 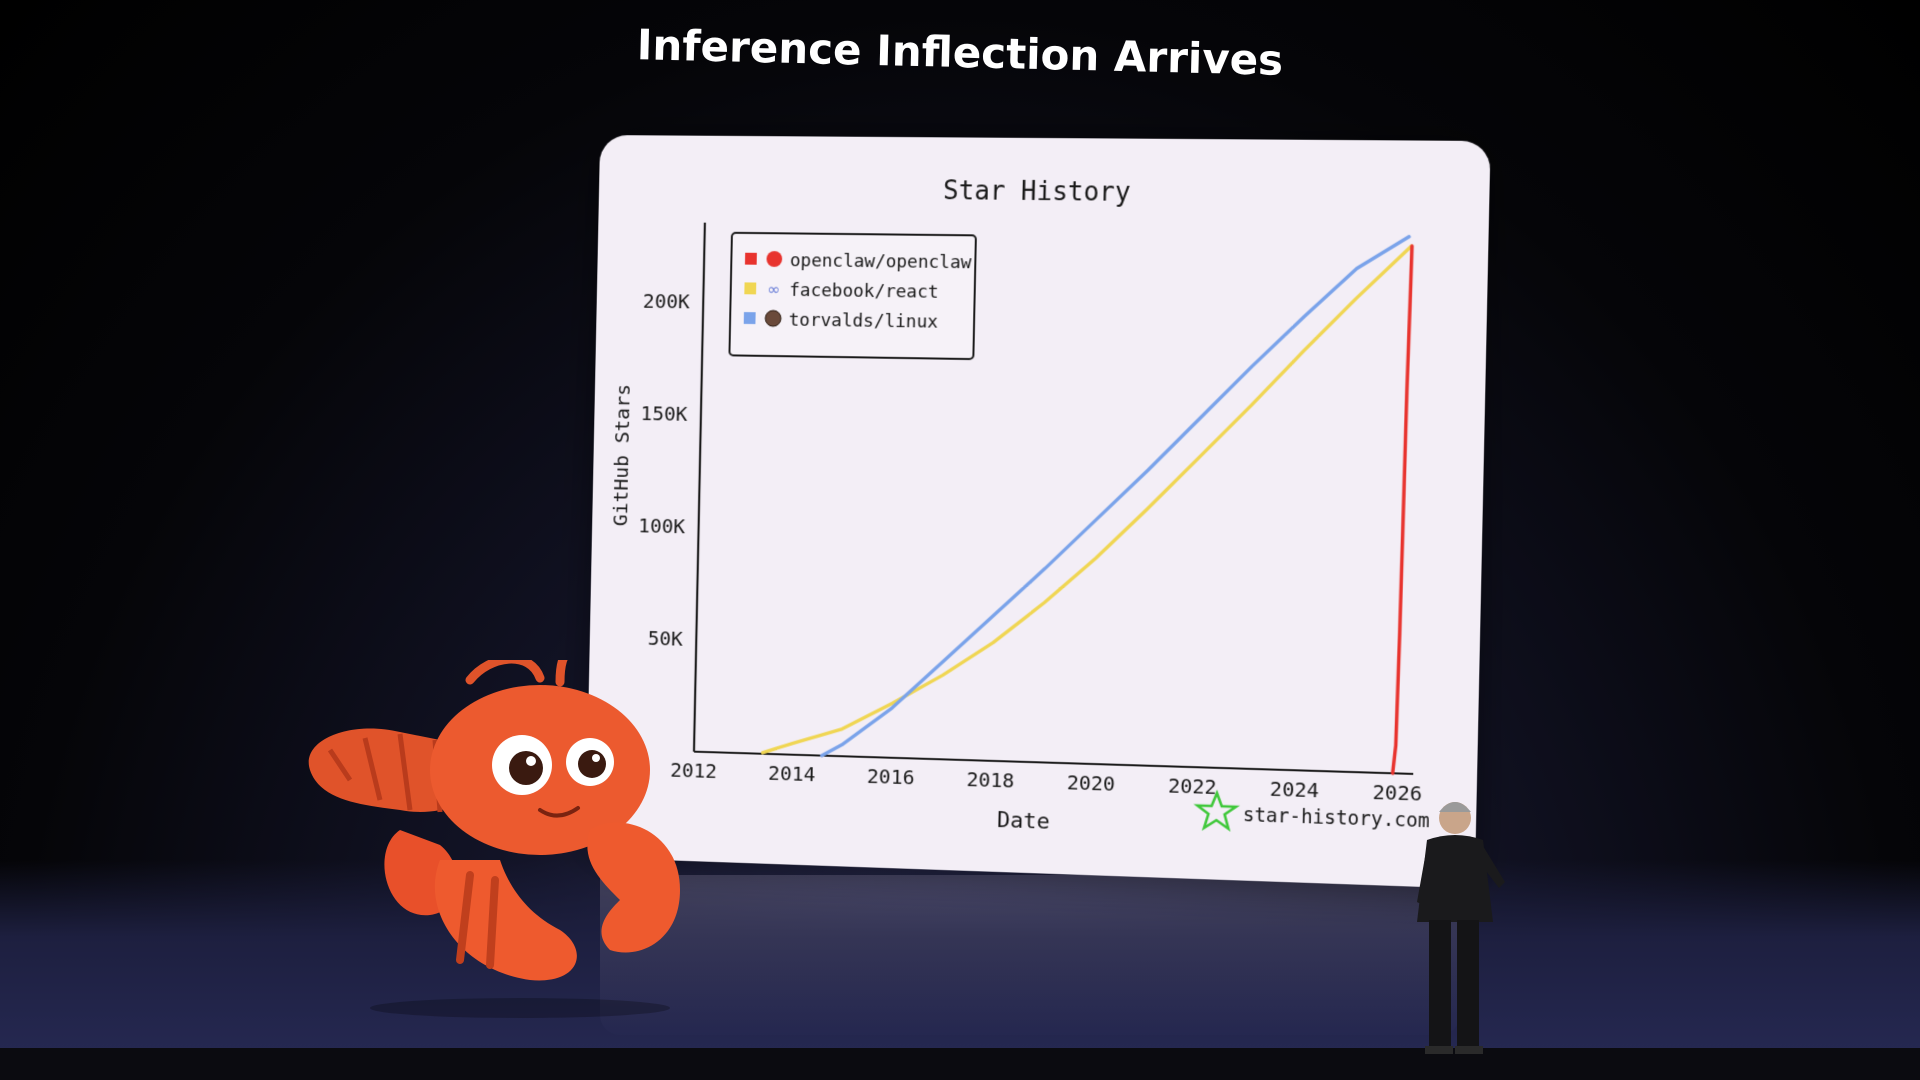 What do you see at coordinates (881, 261) in the screenshot?
I see `legend-label: openclaw/openclaw` at bounding box center [881, 261].